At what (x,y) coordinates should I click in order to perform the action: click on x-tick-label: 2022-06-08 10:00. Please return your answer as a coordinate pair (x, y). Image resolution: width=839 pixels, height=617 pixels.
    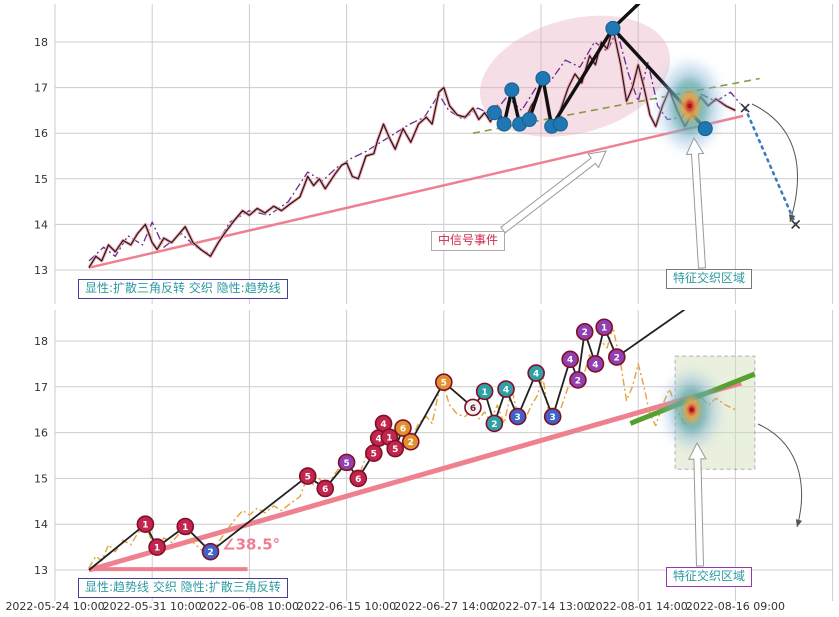
    Looking at the image, I should click on (249, 606).